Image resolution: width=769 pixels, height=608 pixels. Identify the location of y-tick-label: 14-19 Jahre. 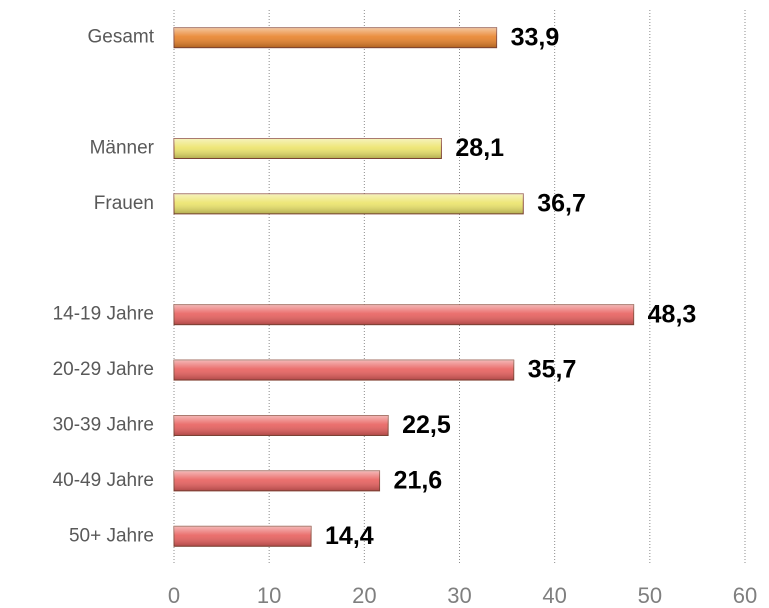
(103, 314).